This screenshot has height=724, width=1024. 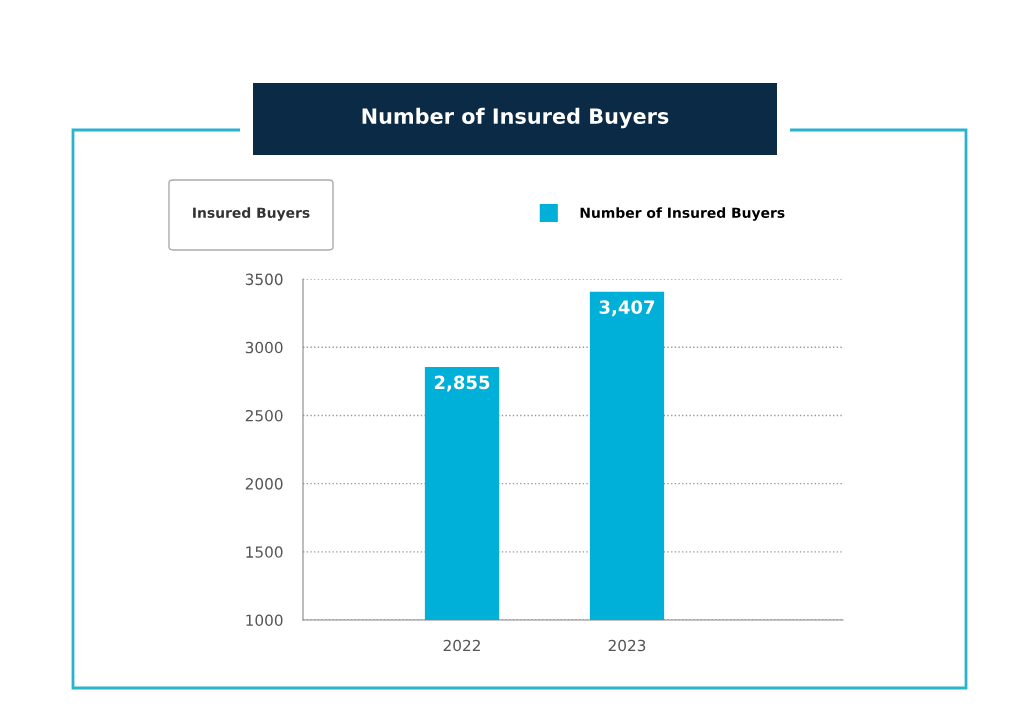 What do you see at coordinates (264, 415) in the screenshot?
I see `y-tick-label: 2500` at bounding box center [264, 415].